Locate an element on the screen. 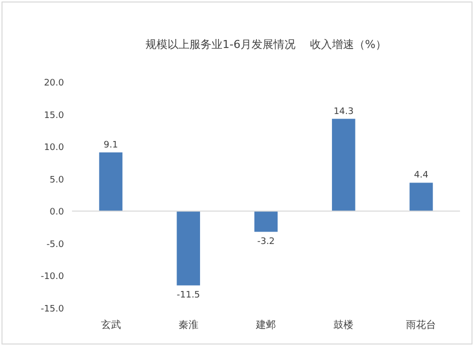 Image resolution: width=474 pixels, height=346 pixels. y-tick-label: 0.0 is located at coordinates (57, 213).